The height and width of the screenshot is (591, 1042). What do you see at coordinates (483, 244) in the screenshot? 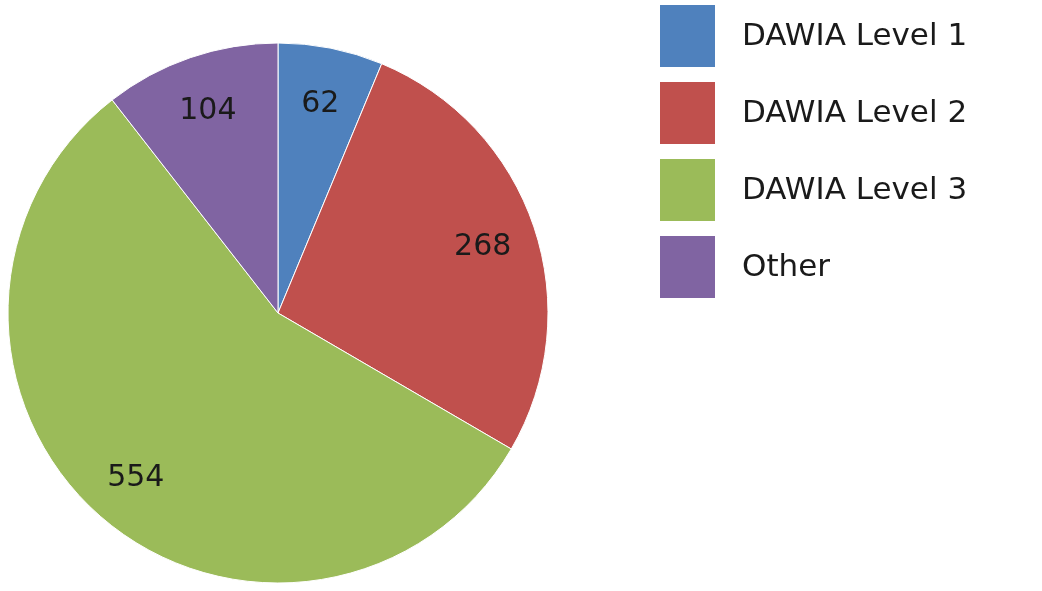
I see `data-label: 268` at bounding box center [483, 244].